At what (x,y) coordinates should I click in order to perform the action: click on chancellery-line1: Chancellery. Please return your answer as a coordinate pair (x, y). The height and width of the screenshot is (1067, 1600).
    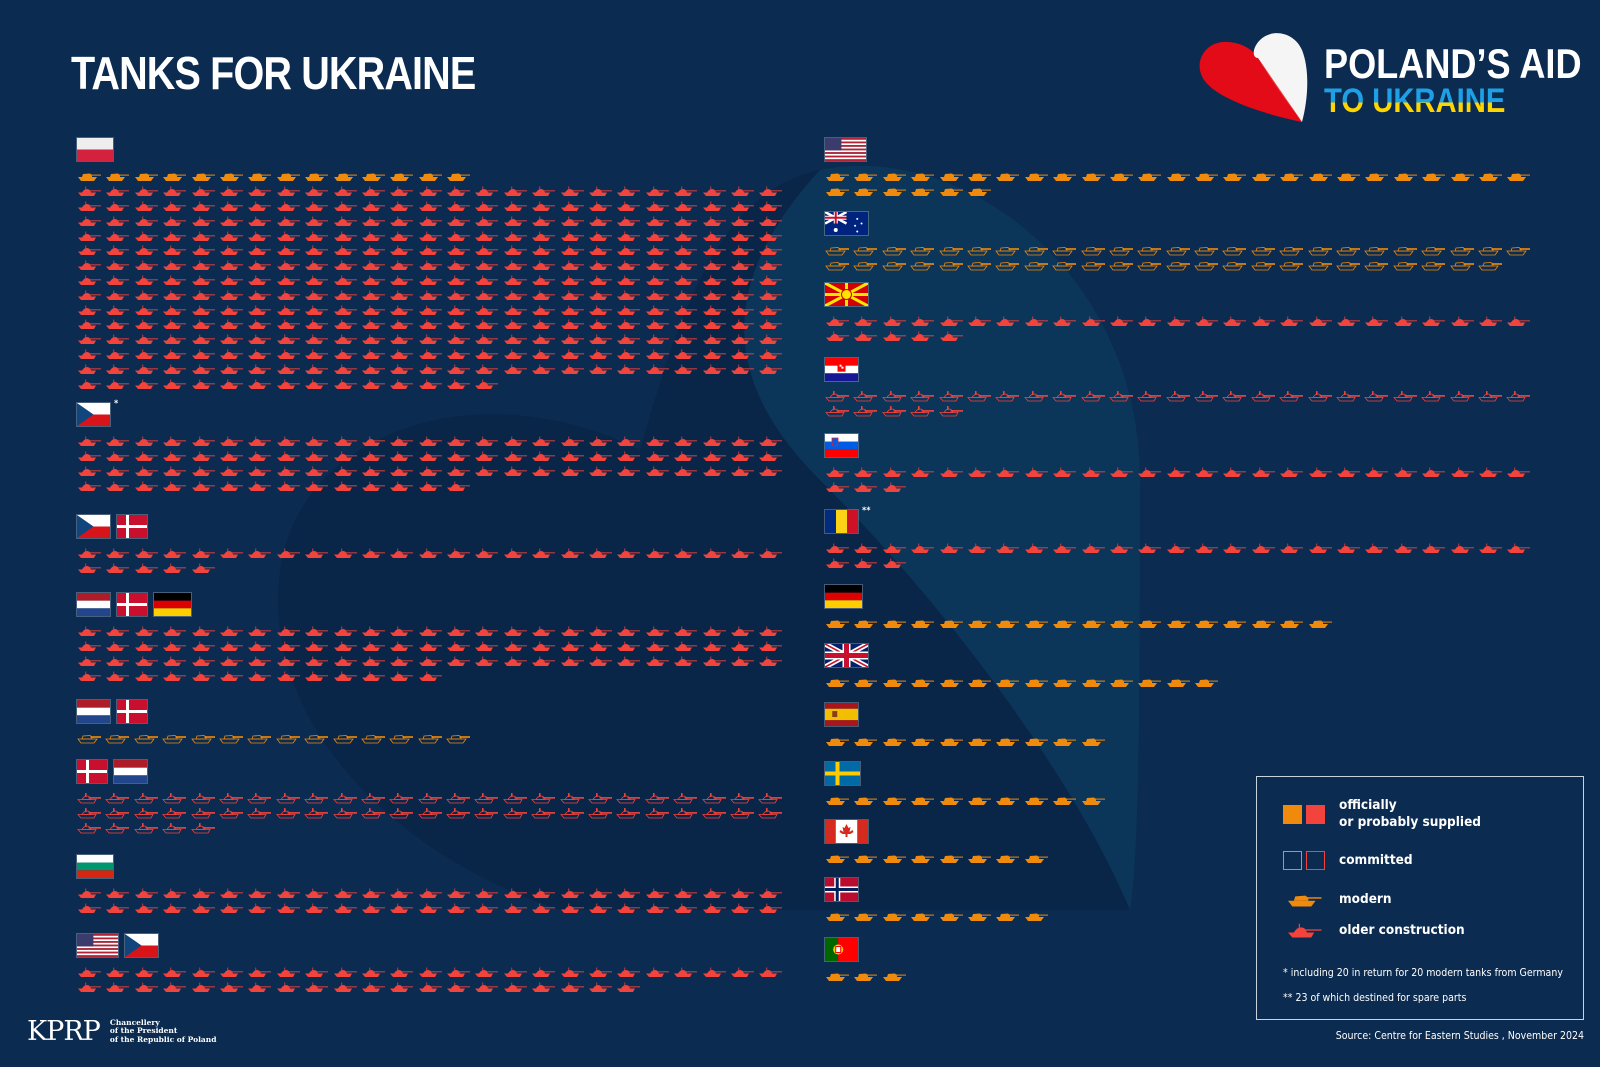
    Looking at the image, I should click on (134, 1022).